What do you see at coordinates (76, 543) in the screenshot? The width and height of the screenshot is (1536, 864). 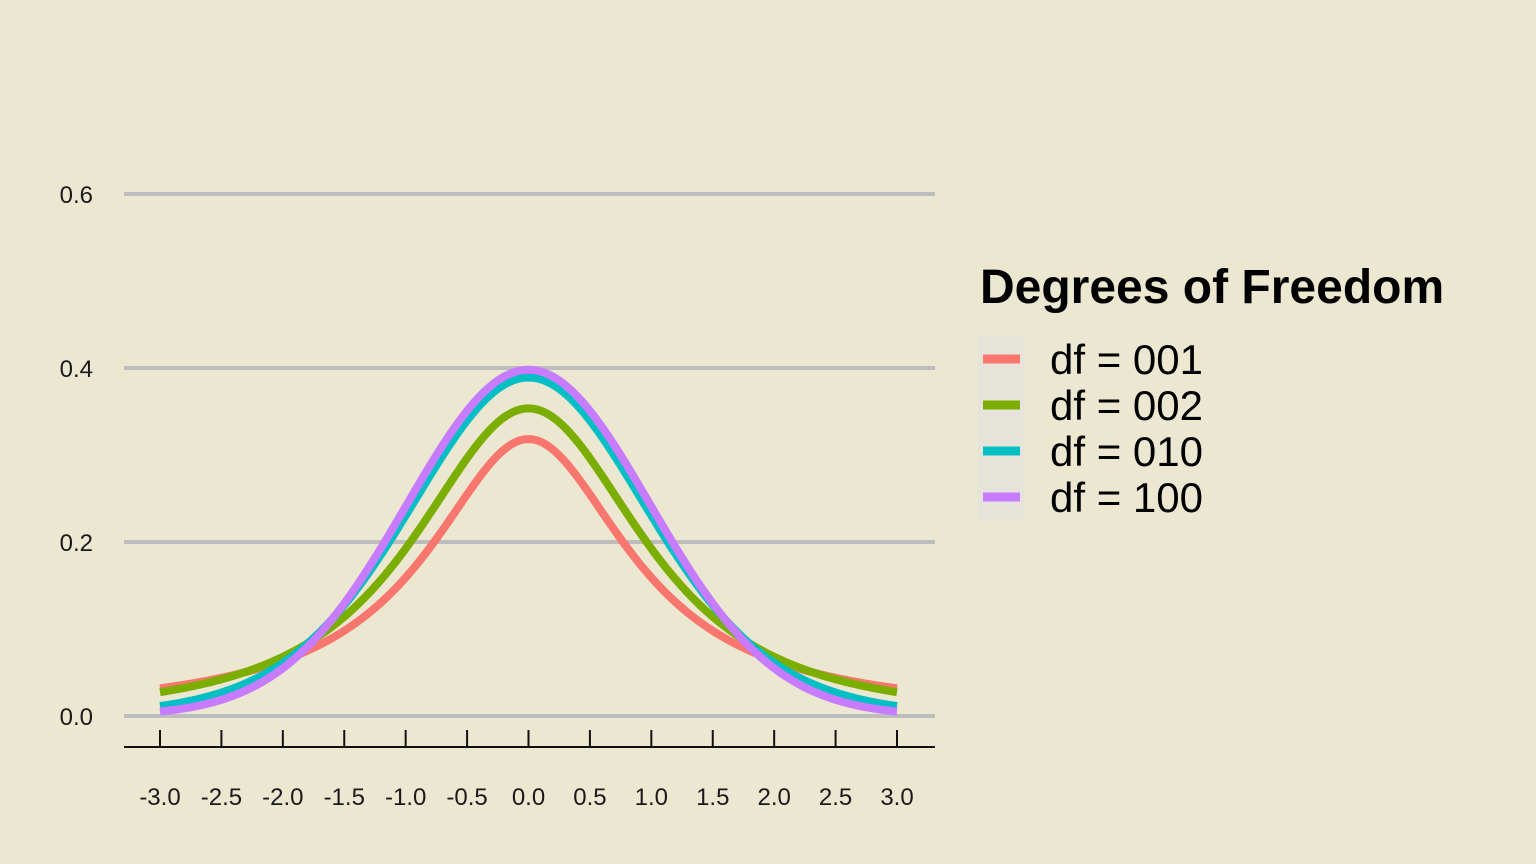 I see `y-tick-label-1: 0.2` at bounding box center [76, 543].